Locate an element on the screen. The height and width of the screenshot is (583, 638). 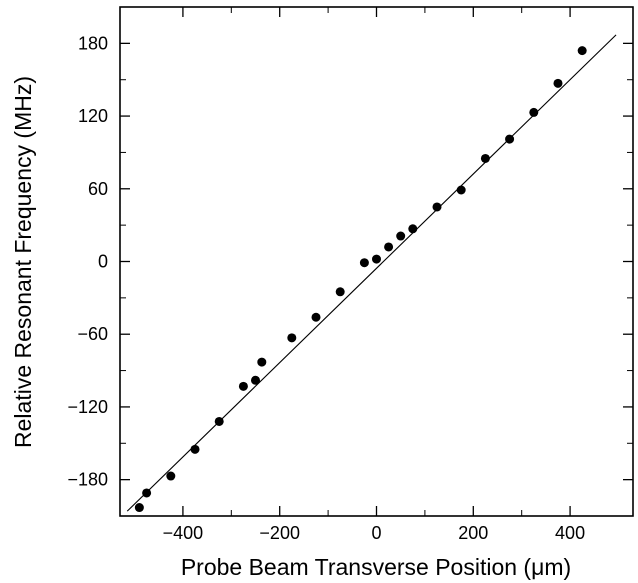
x-axis-label: Probe Beam Transverse Position (μm) is located at coordinates (376, 567).